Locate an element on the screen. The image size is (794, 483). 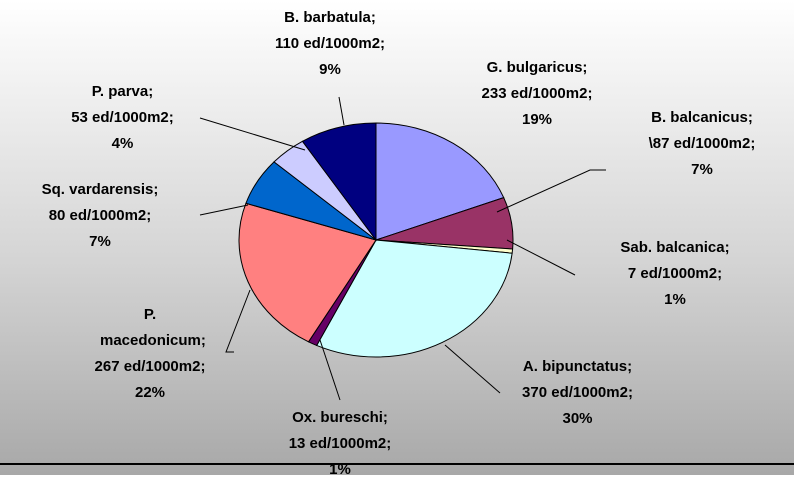
value-label: 7 ed/1000m2; is located at coordinates (675, 273).